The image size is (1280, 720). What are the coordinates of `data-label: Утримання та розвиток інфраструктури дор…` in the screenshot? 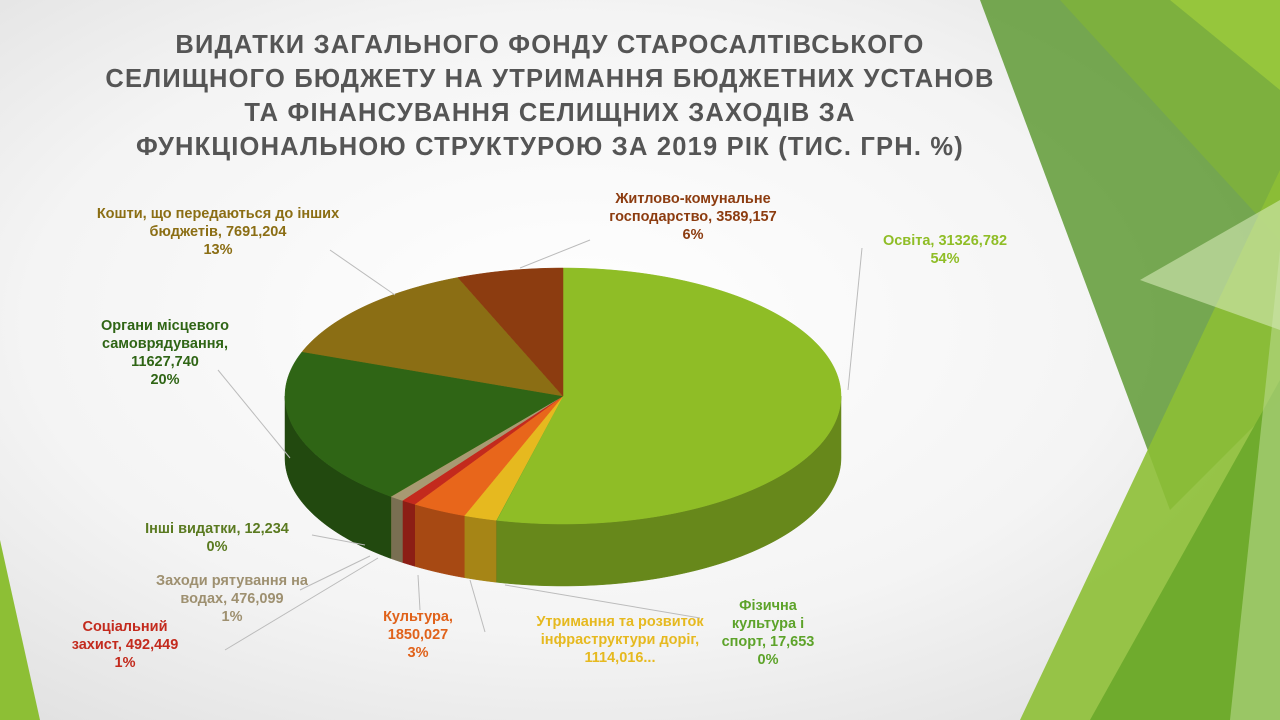 It's located at (620, 640).